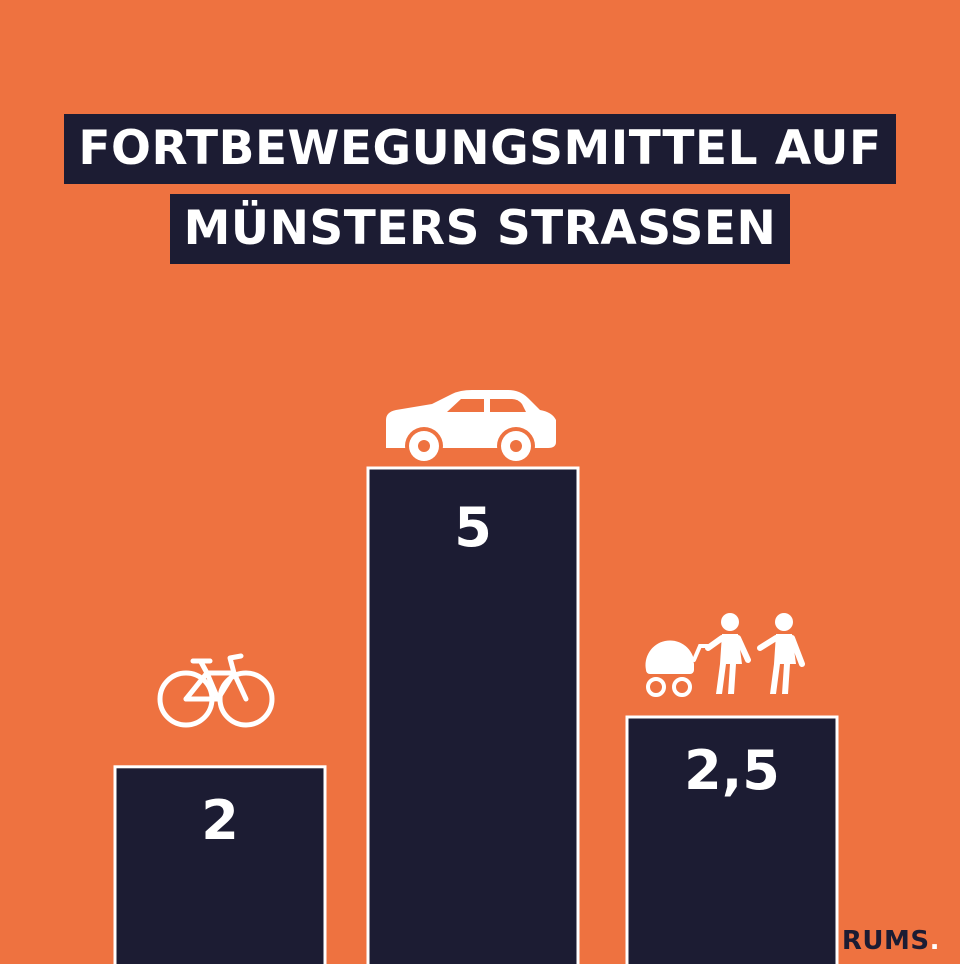 Image resolution: width=960 pixels, height=964 pixels. I want to click on title-line-2: MÜNSTERS STRASSEN, so click(480, 229).